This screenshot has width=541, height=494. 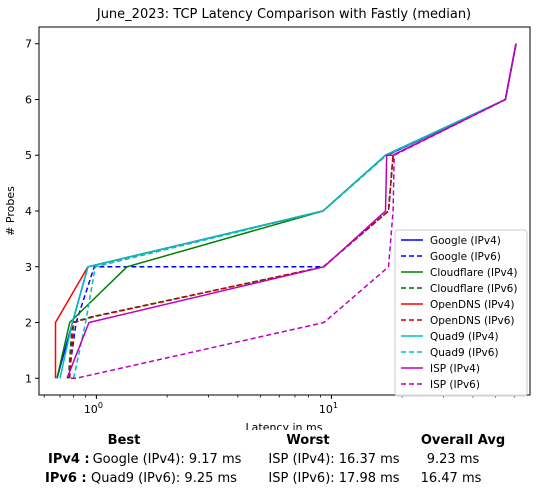 What do you see at coordinates (167, 459) in the screenshot?
I see `ipv4-best: Google (IPv4): 9.17 ms` at bounding box center [167, 459].